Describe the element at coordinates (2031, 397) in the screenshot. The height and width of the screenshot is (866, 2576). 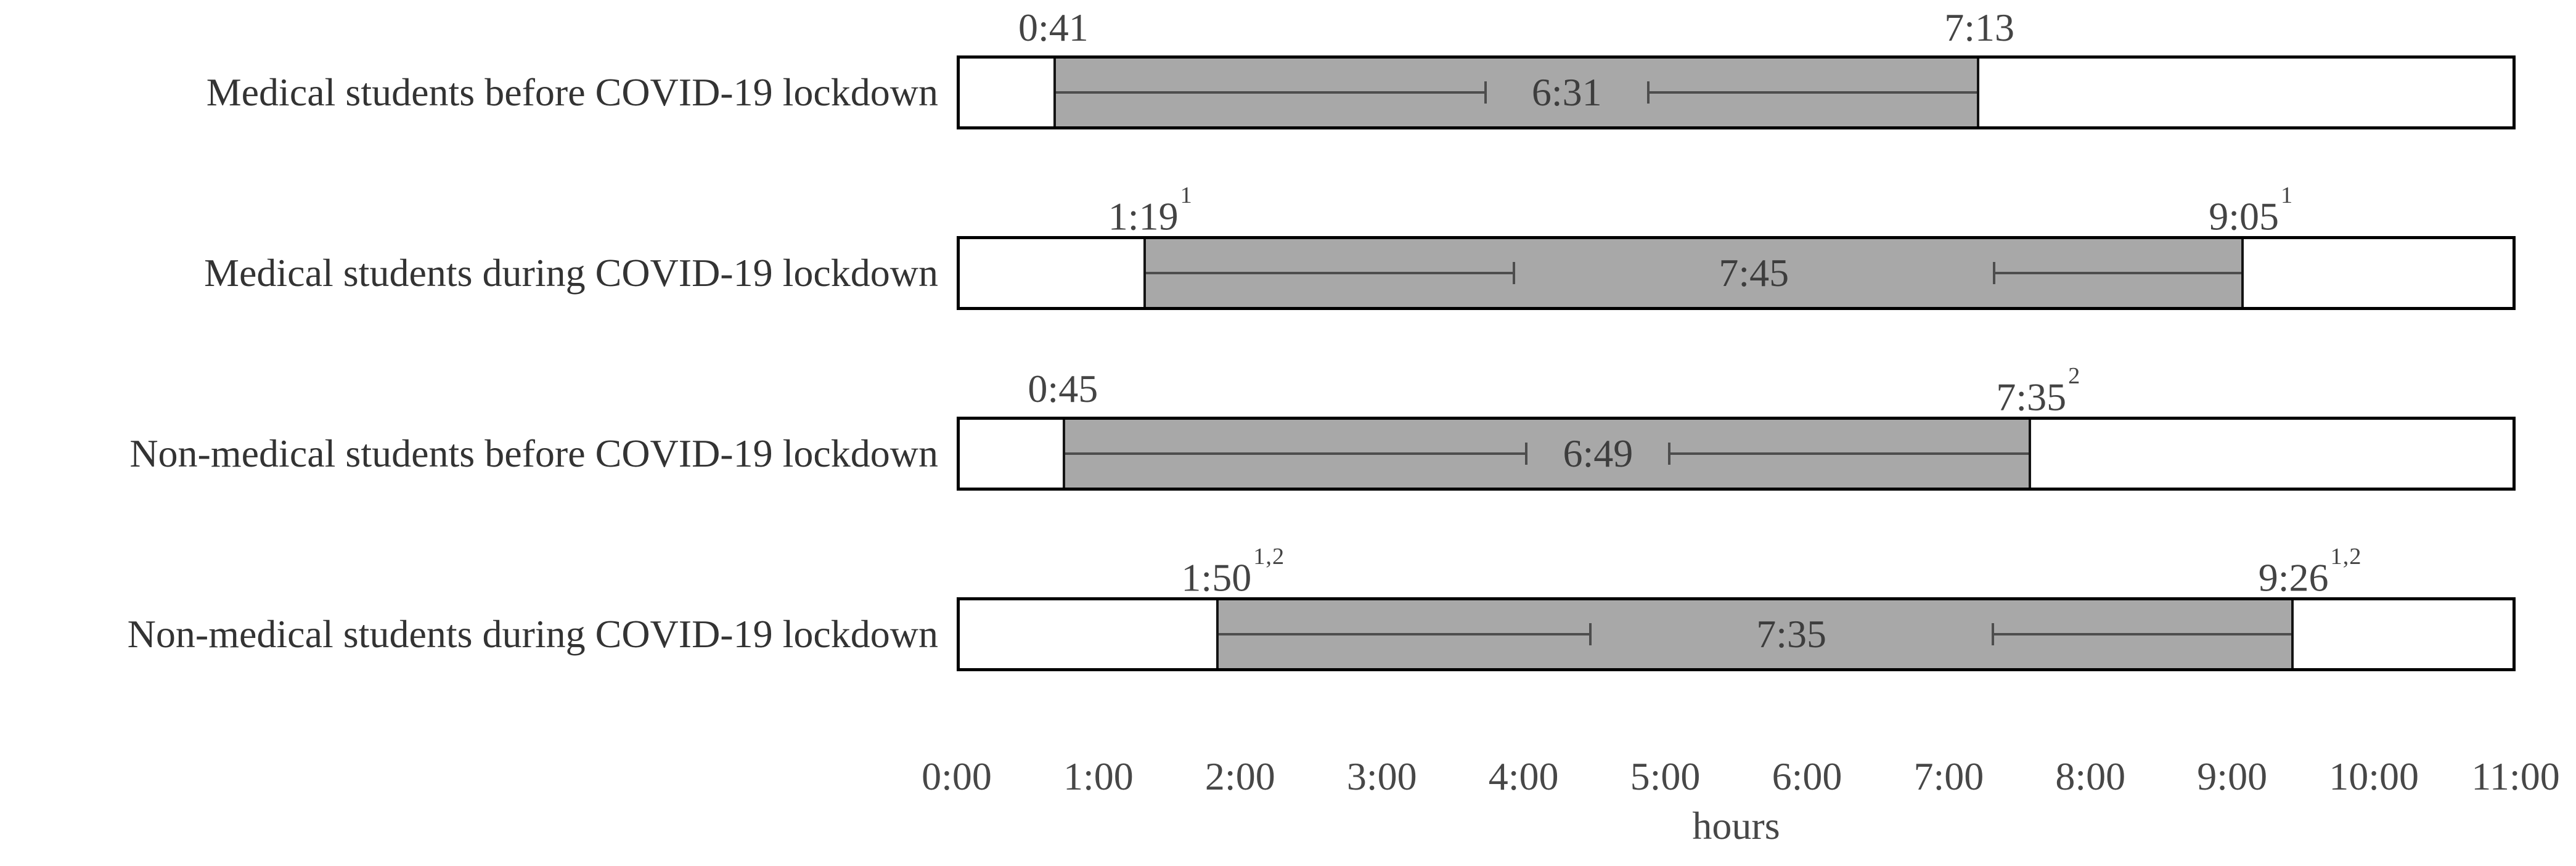
I see `time-text: 7:35` at that location.